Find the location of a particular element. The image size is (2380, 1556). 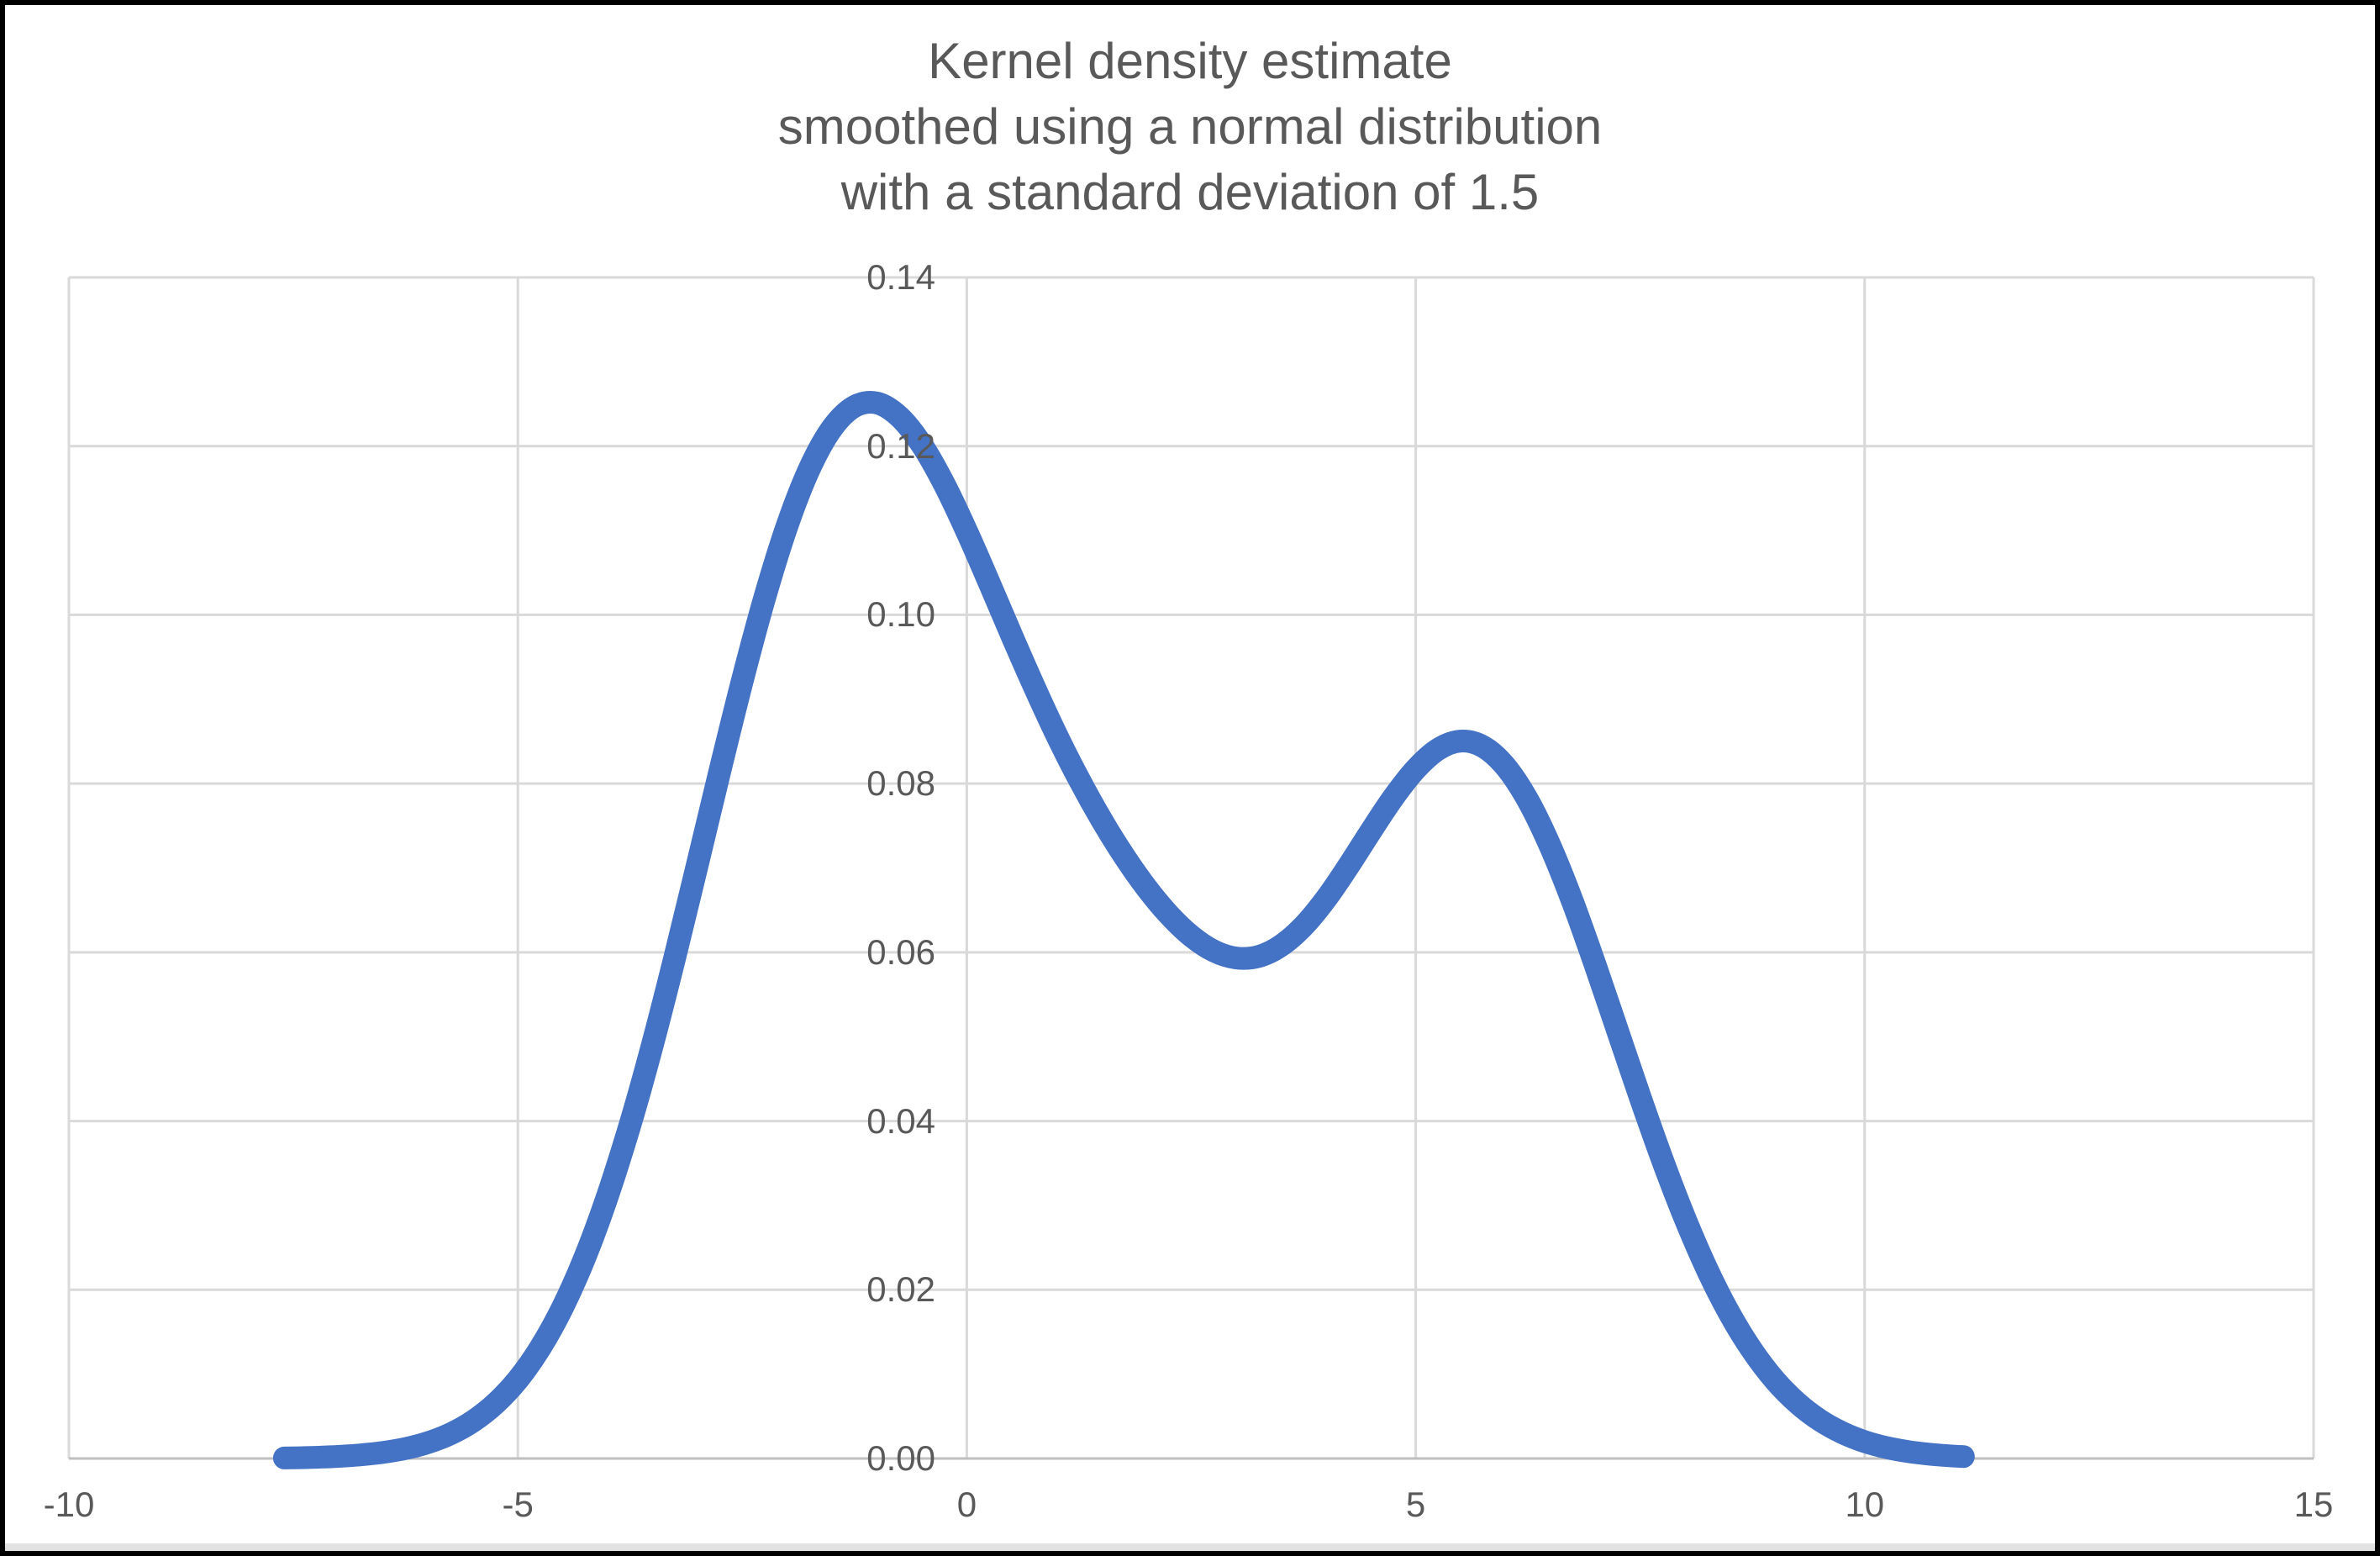

y-axis-tick-label: 0.00 is located at coordinates (901, 1458).